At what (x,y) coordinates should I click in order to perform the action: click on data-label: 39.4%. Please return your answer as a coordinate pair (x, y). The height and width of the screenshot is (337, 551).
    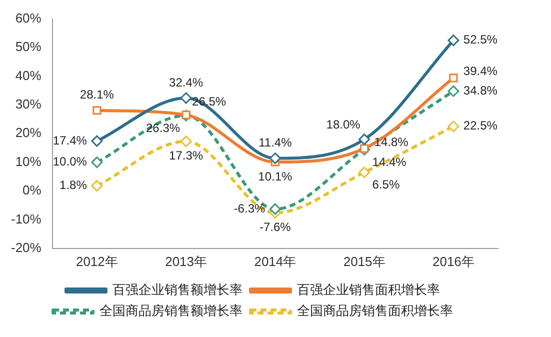
    Looking at the image, I should click on (480, 71).